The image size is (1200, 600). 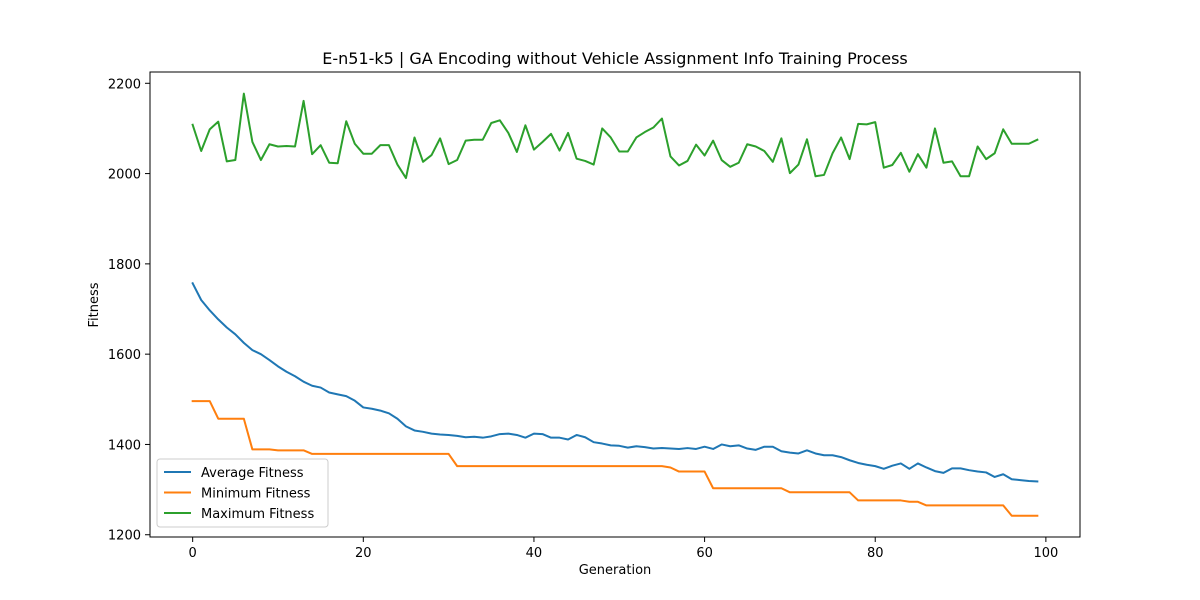 What do you see at coordinates (615, 570) in the screenshot?
I see `x-axis-label: Generation` at bounding box center [615, 570].